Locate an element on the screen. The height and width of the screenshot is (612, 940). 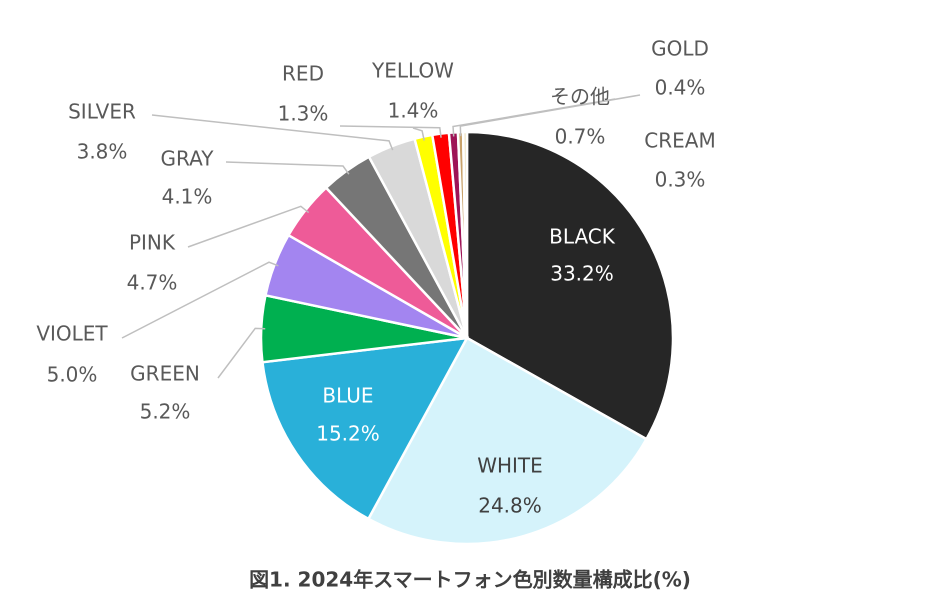
value-label: 33.2% is located at coordinates (582, 274).